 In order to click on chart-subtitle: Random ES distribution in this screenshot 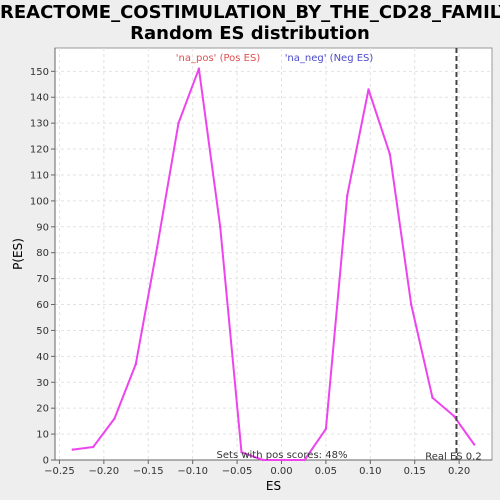, I will do `click(250, 33)`.